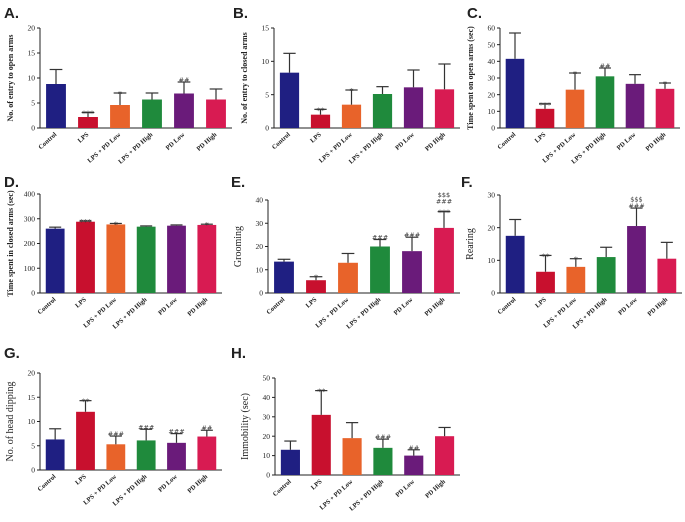 Image resolution: width=685 pixels, height=522 pixels. Describe the element at coordinates (32, 53) in the screenshot. I see `y-tick-label: 15` at that location.